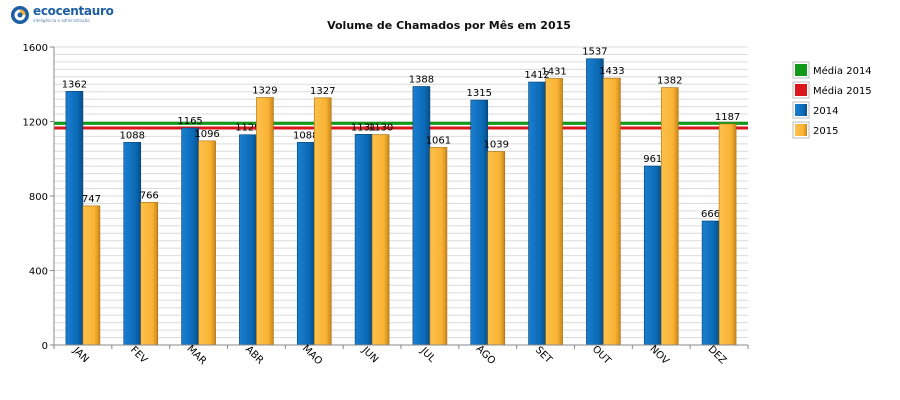 Image resolution: width=900 pixels, height=400 pixels. What do you see at coordinates (536, 75) in the screenshot?
I see `data-label: 1412` at bounding box center [536, 75].